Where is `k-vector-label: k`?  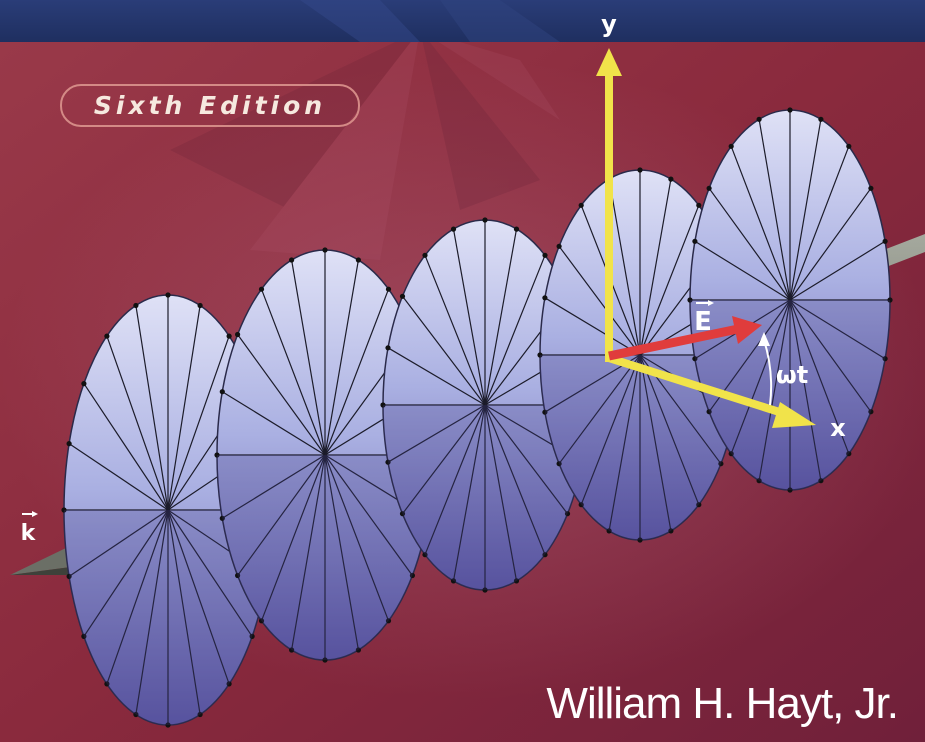
k-vector-label: k is located at coordinates (29, 533).